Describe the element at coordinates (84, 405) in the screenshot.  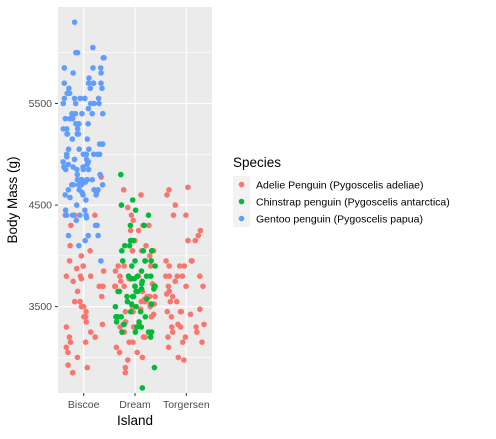
I see `x-tick-label: Biscoe` at that location.